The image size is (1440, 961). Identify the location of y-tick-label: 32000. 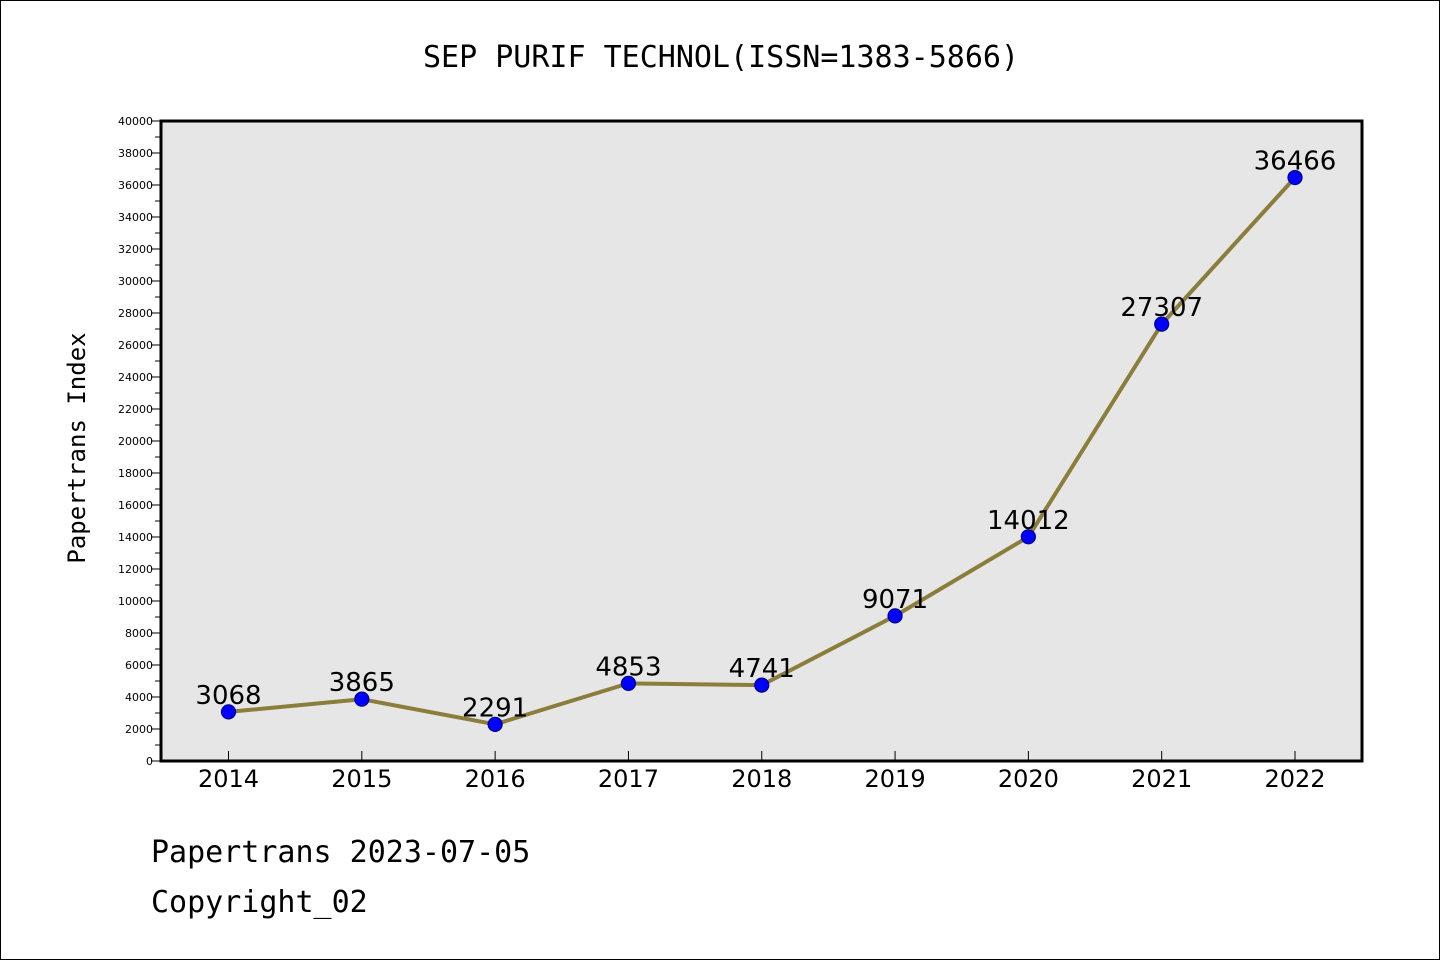
(135, 249).